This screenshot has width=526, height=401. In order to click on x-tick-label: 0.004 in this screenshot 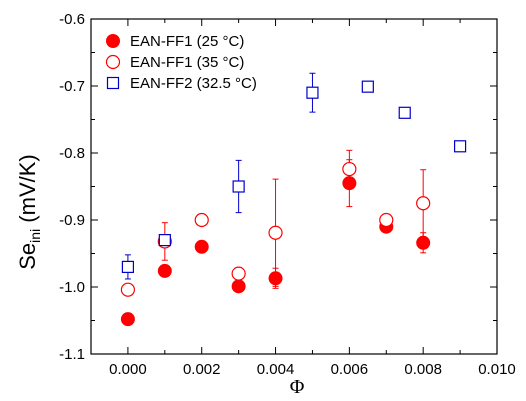, I will do `click(276, 369)`.